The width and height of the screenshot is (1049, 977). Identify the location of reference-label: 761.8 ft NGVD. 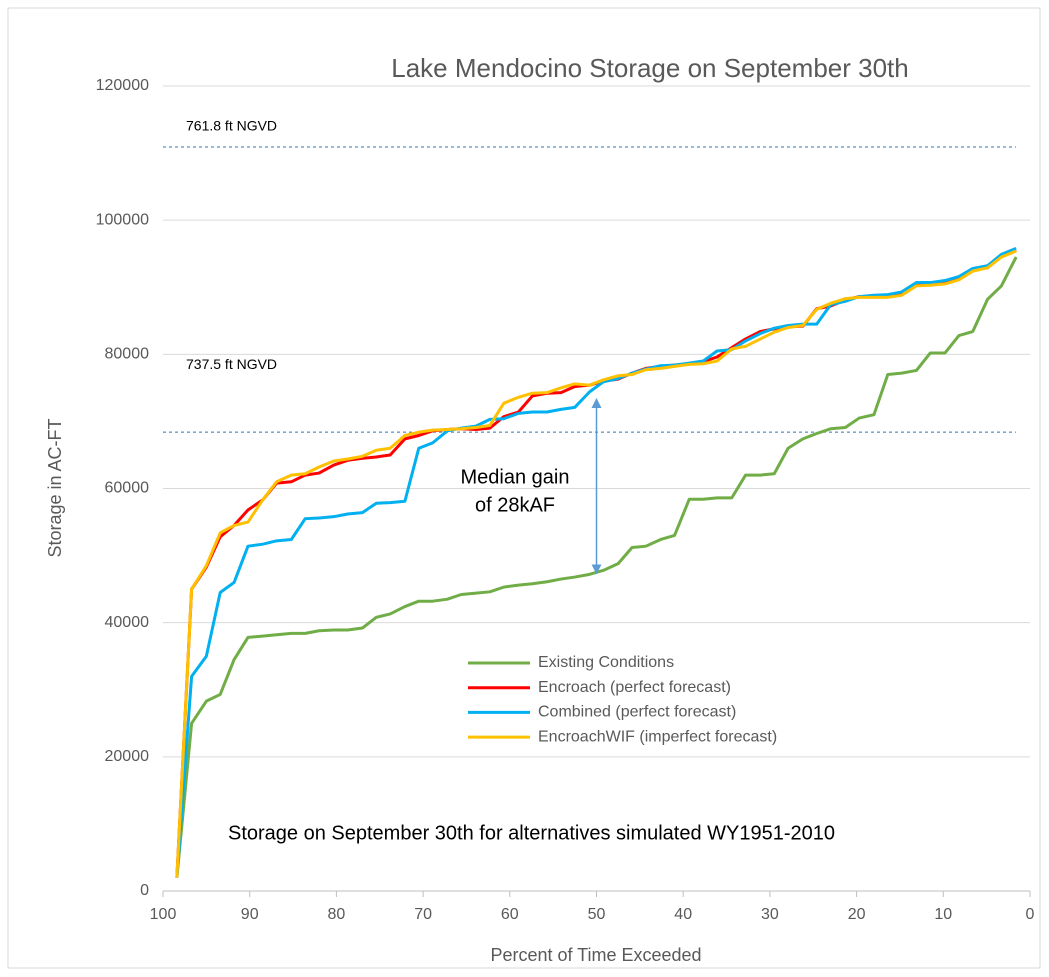
(231, 126).